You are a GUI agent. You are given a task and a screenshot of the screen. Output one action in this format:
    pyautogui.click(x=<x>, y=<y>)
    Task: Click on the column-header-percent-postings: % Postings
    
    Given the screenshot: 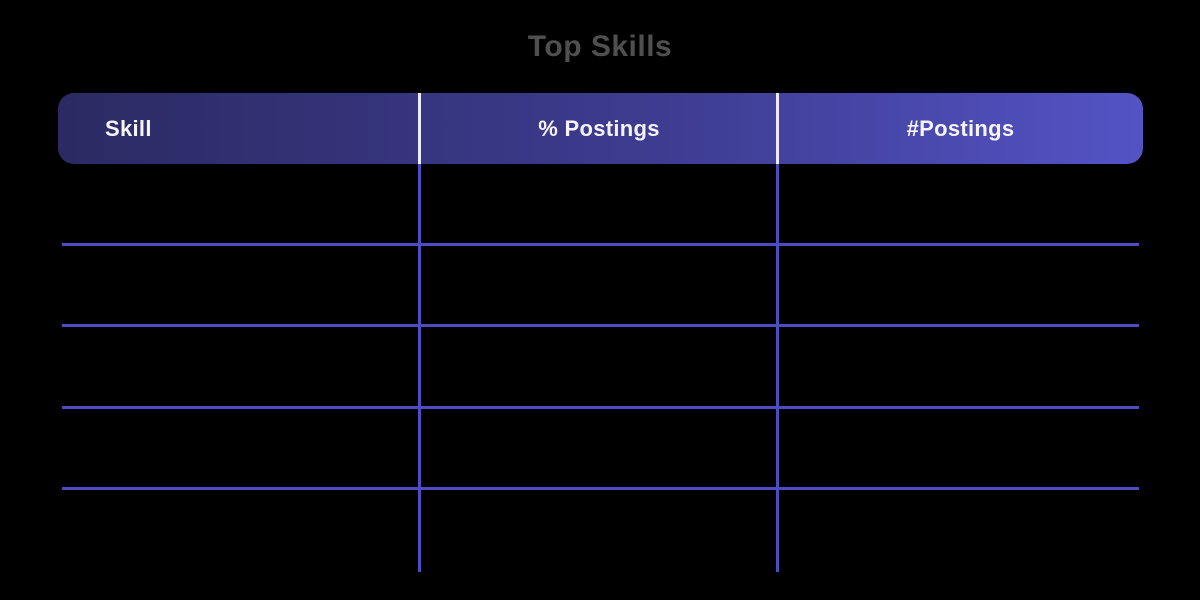 What is the action you would take?
    pyautogui.click(x=599, y=128)
    